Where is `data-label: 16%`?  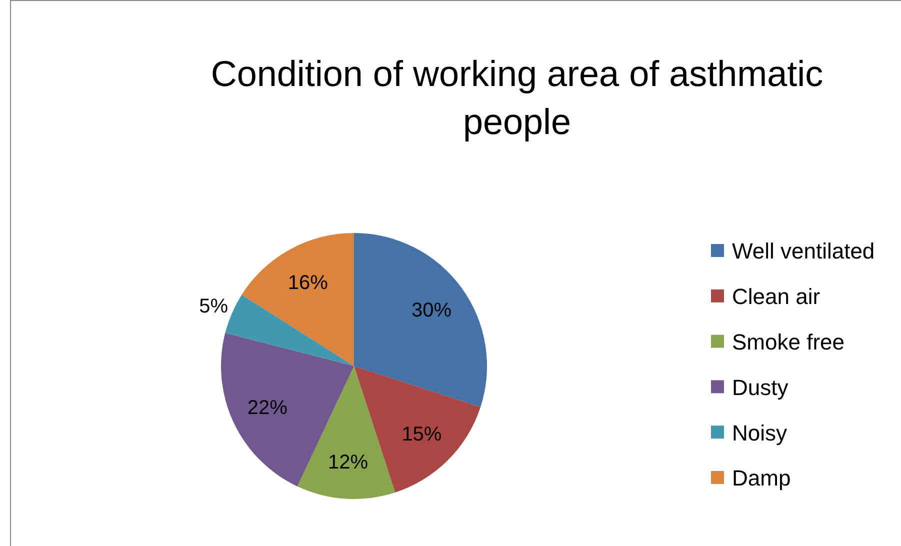
data-label: 16% is located at coordinates (308, 283).